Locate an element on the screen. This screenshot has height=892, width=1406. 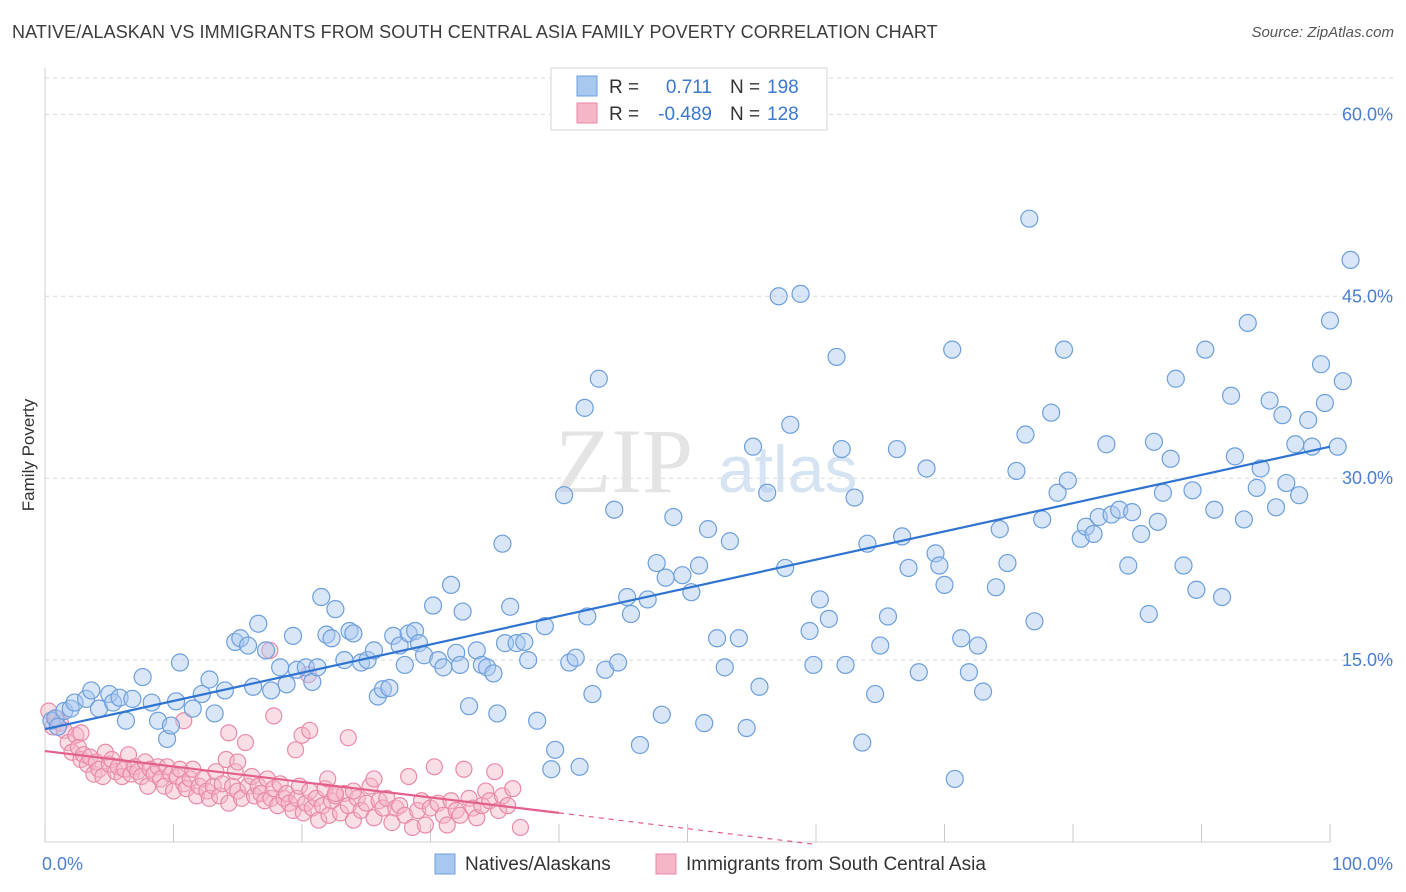
bottom-legend-label-pink: Immigrants from South Central Asia is located at coordinates (836, 864).